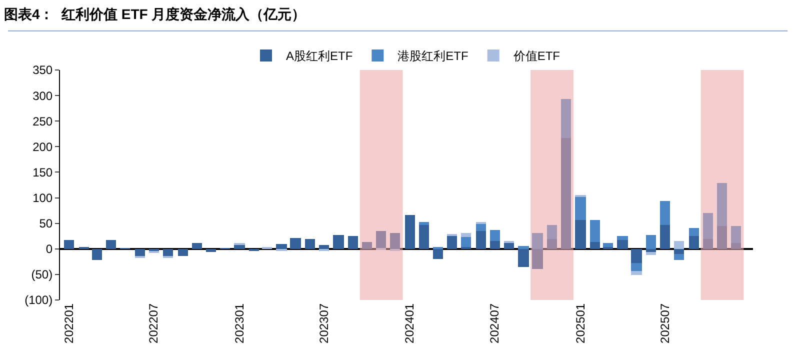 This screenshot has width=793, height=360. I want to click on chart-title: 图表4： 红利价值 ETF 月度资金净流入（亿元）, so click(155, 14).